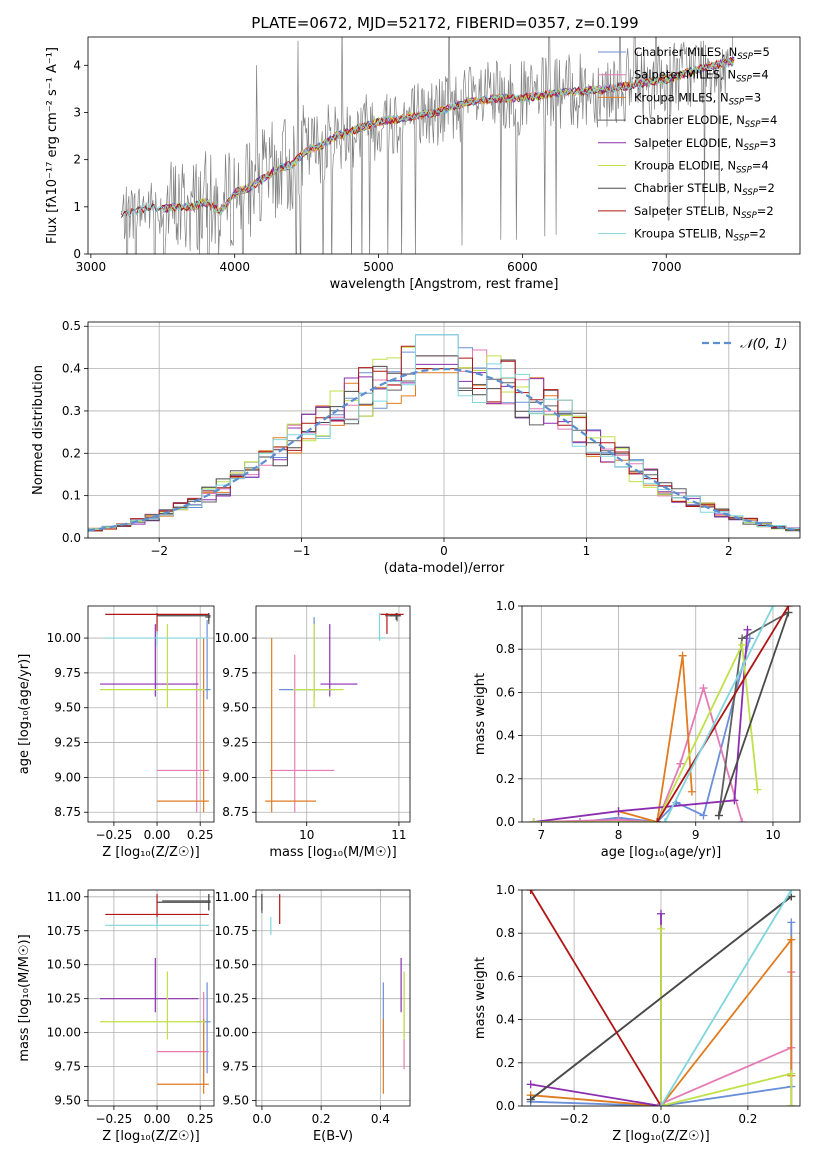 The height and width of the screenshot is (1170, 819). Describe the element at coordinates (77, 65) in the screenshot. I see `y-tick-label: 4` at that location.